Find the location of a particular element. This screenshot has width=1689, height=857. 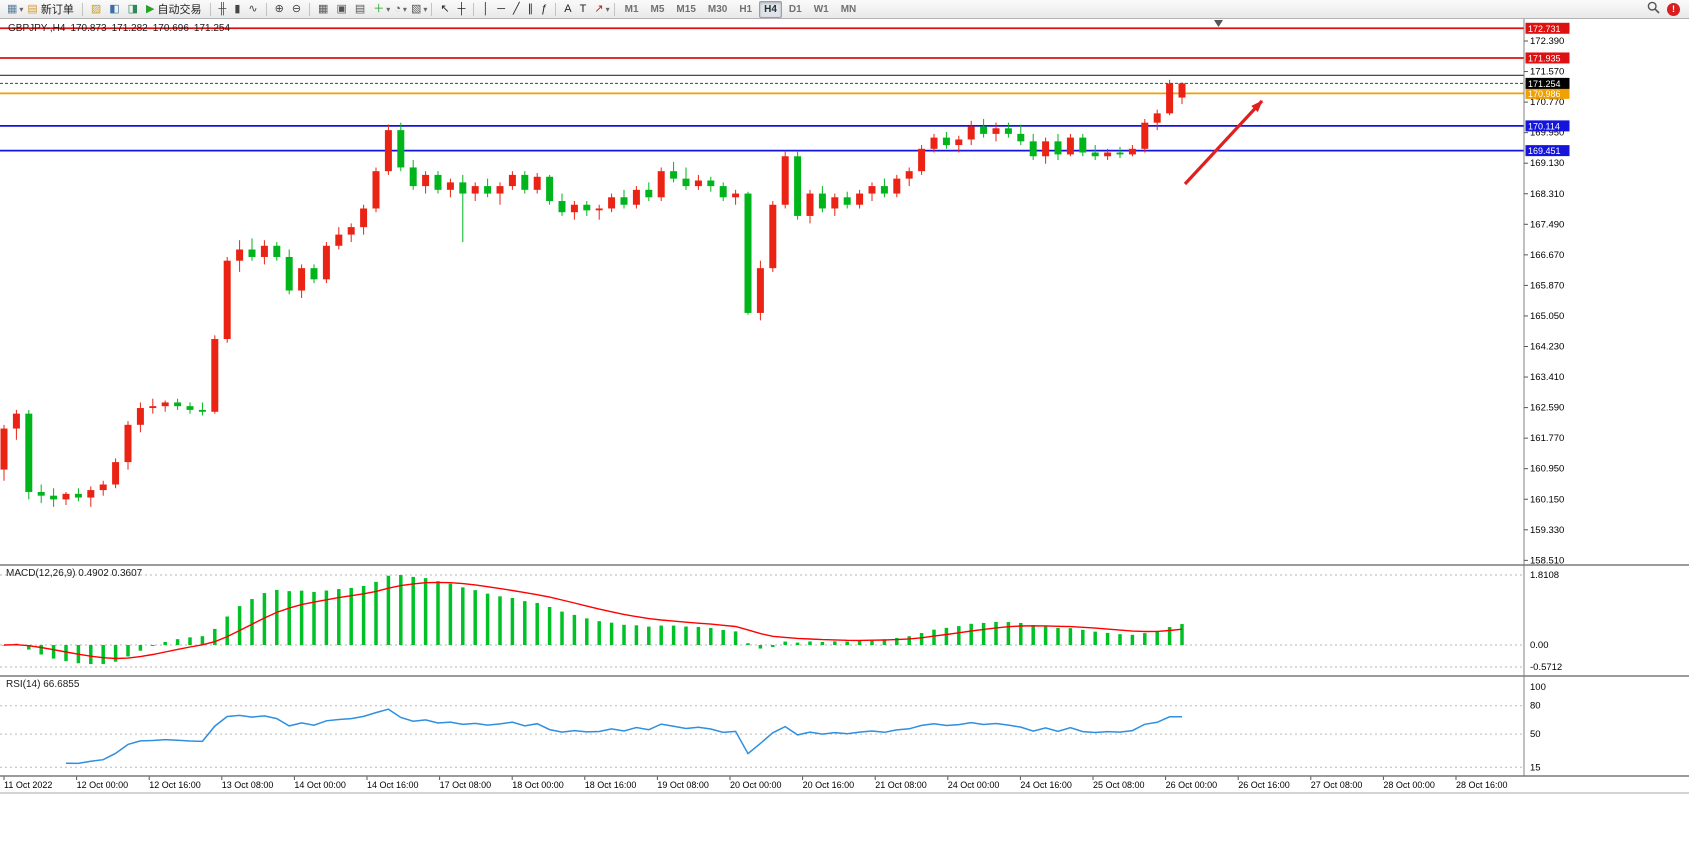

time-axis-label: 20 Oct 00:00 is located at coordinates (756, 785).